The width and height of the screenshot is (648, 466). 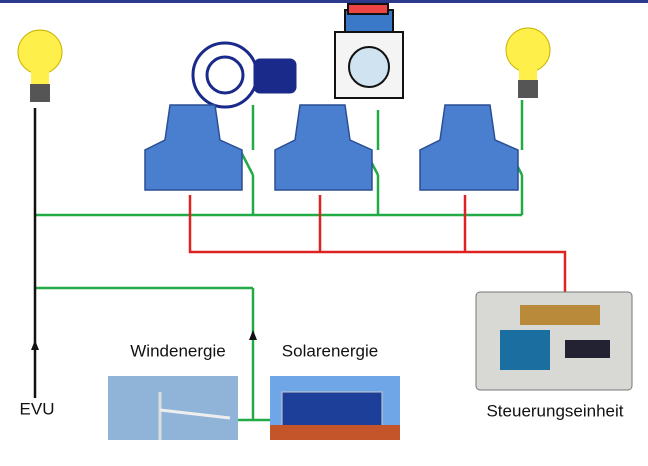 What do you see at coordinates (554, 341) in the screenshot?
I see `controller` at bounding box center [554, 341].